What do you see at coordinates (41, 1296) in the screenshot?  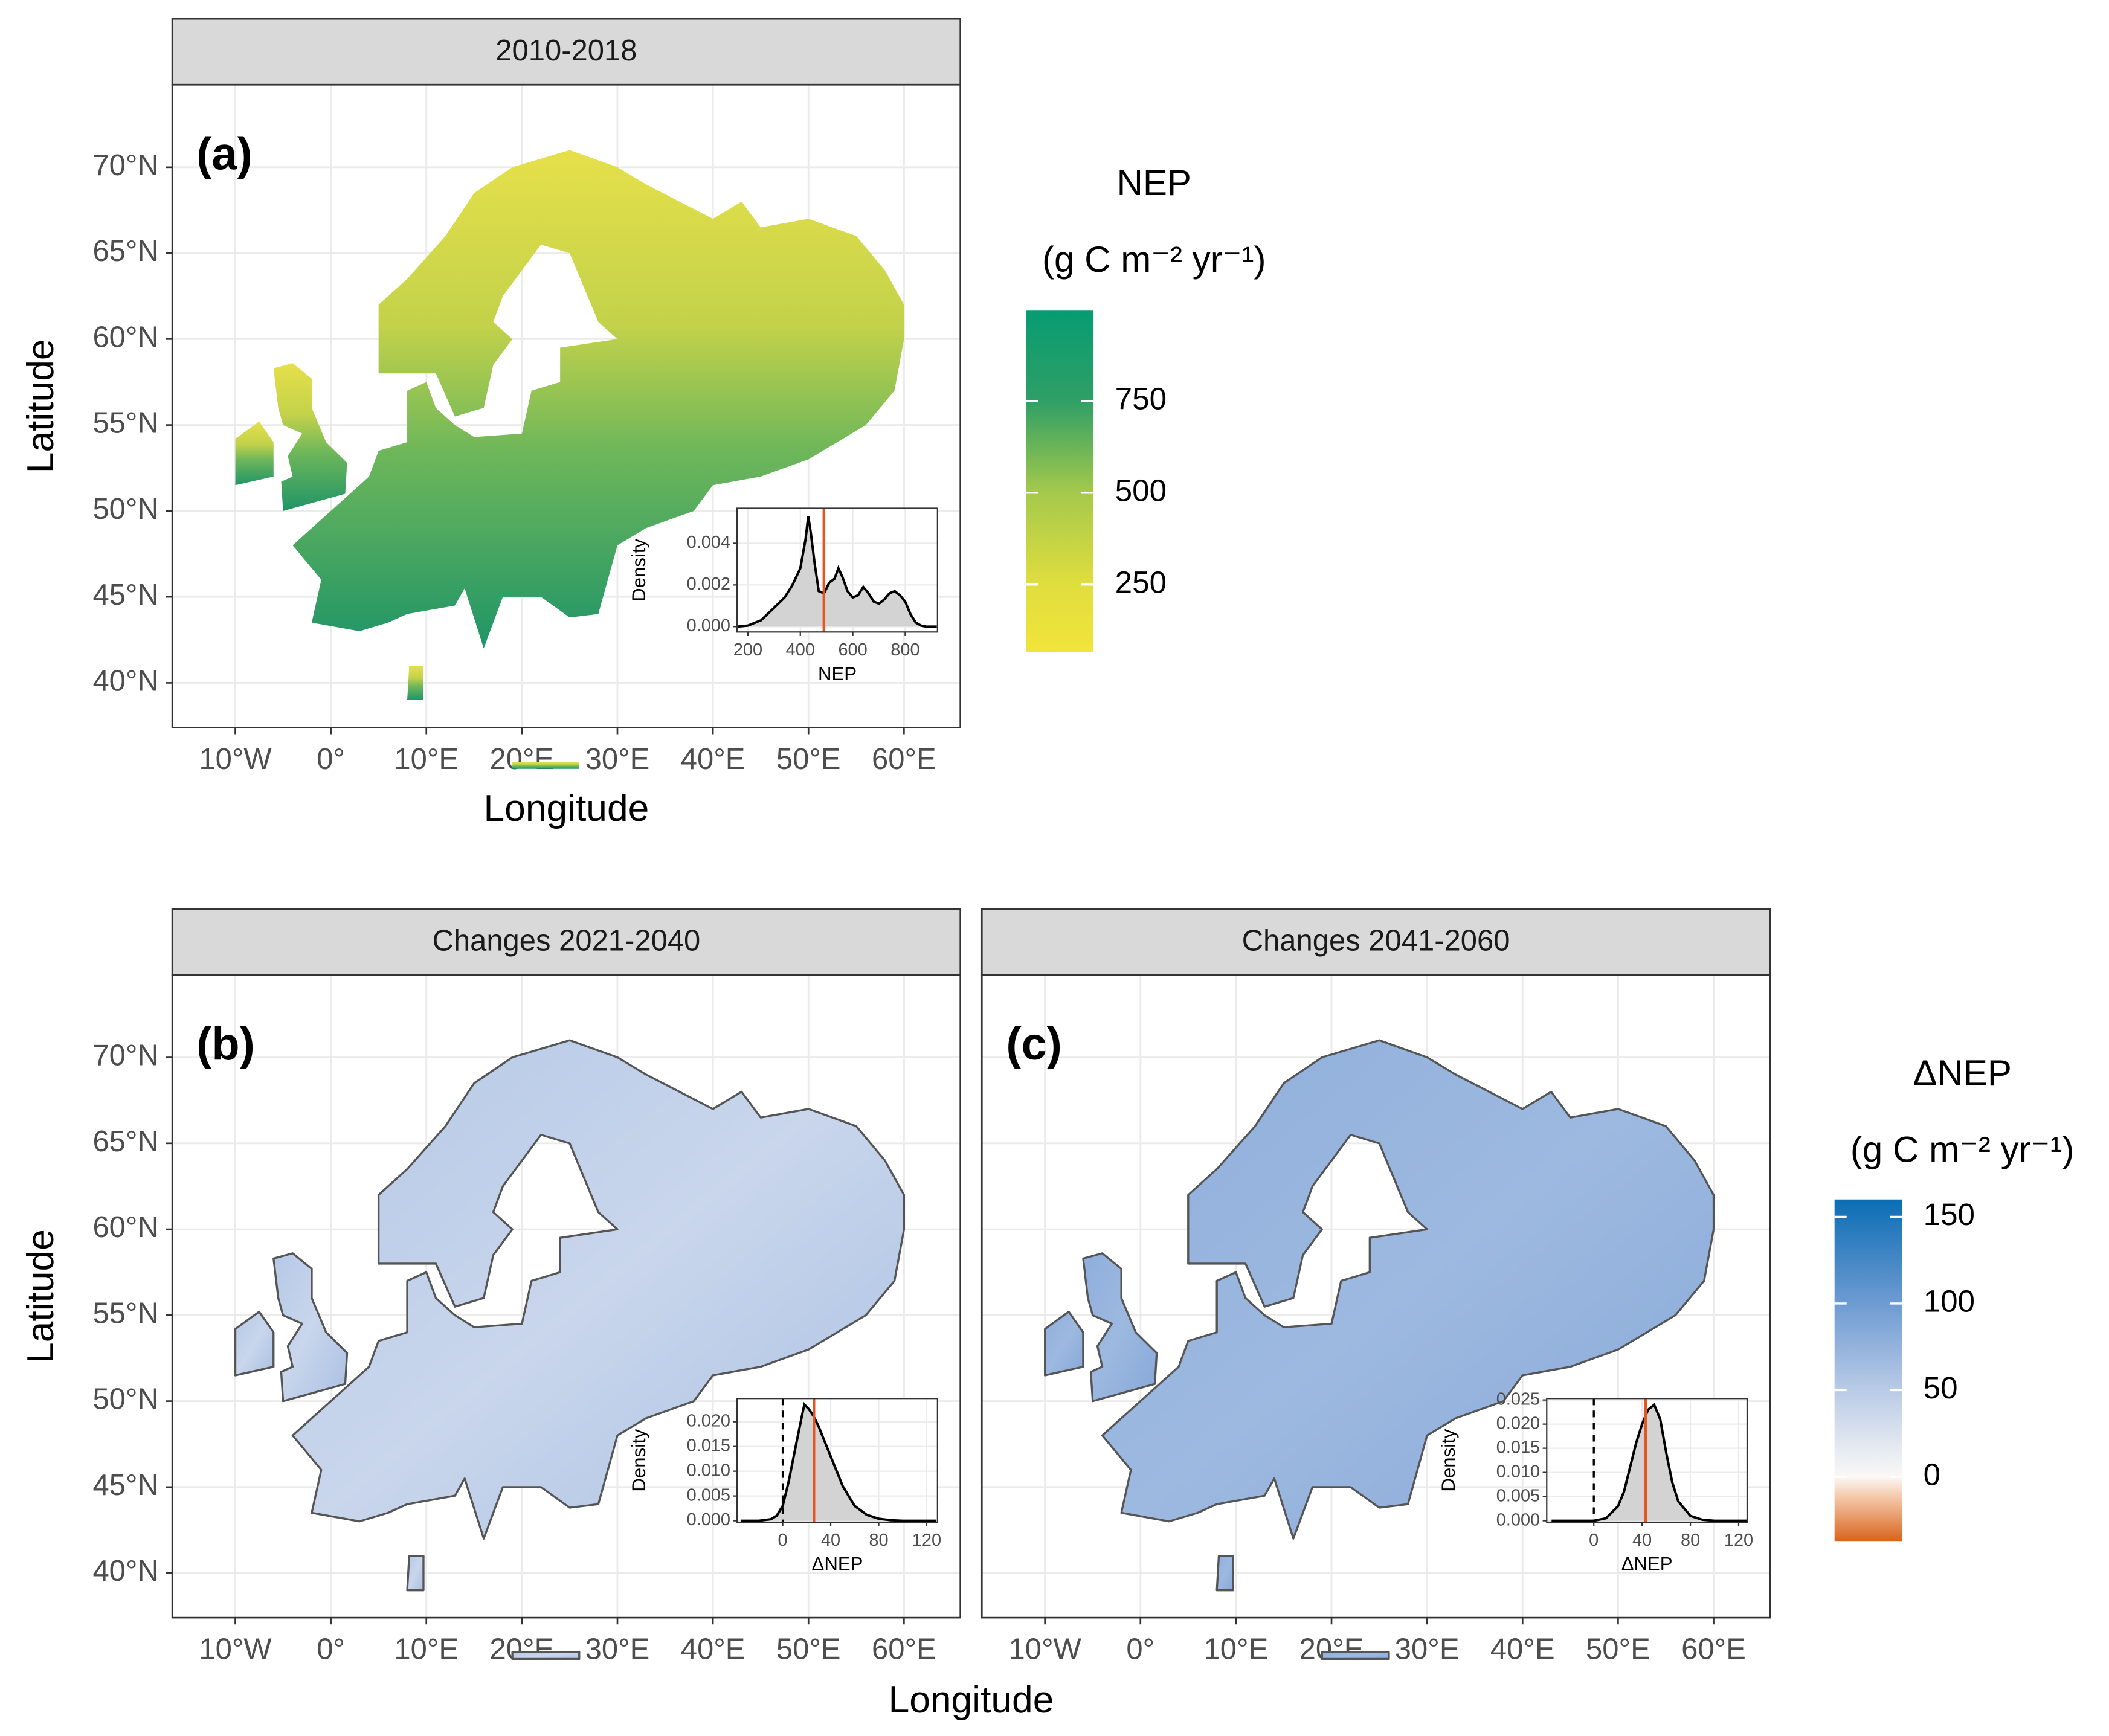 I see `y-axis-title: Latitude` at bounding box center [41, 1296].